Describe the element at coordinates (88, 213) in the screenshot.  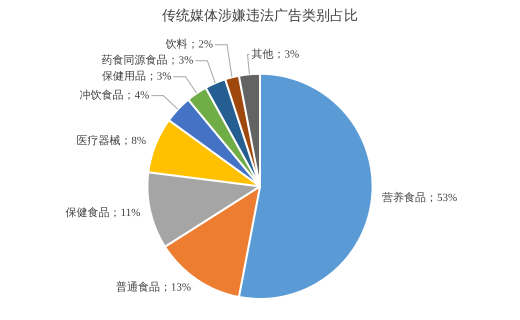
I see `slice-label: 保健食品` at that location.